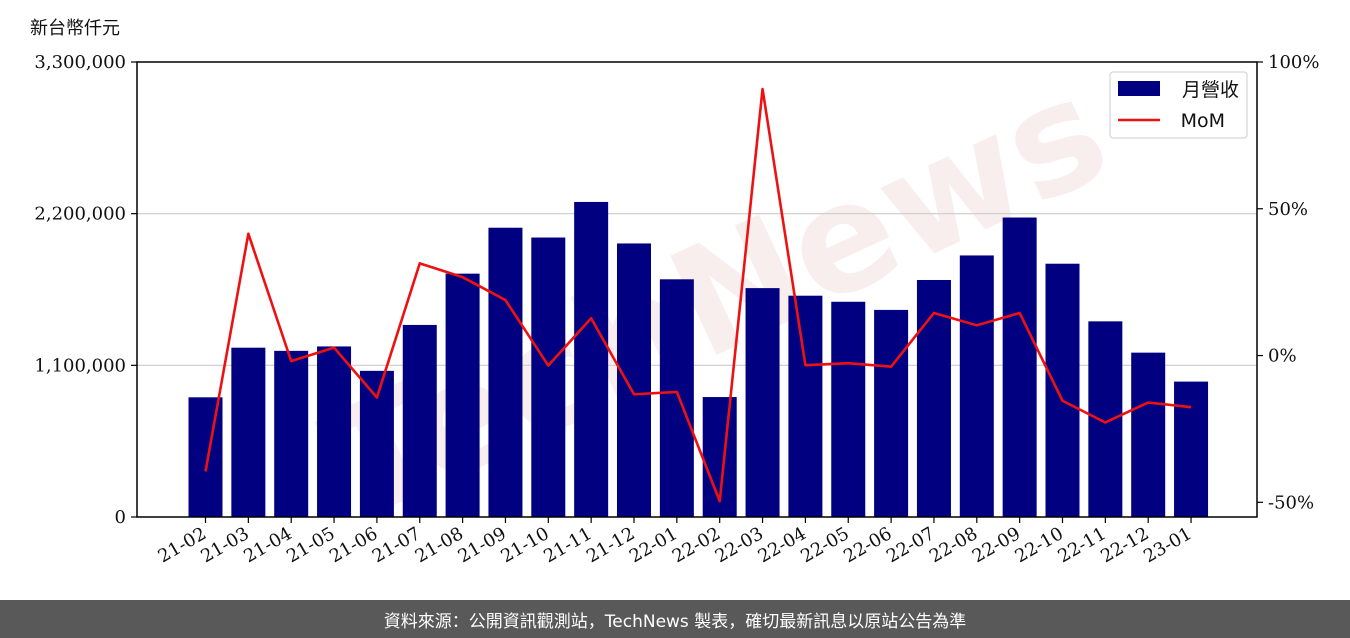 Image resolution: width=1350 pixels, height=638 pixels. I want to click on legend-label-mom: MoM, so click(1203, 121).